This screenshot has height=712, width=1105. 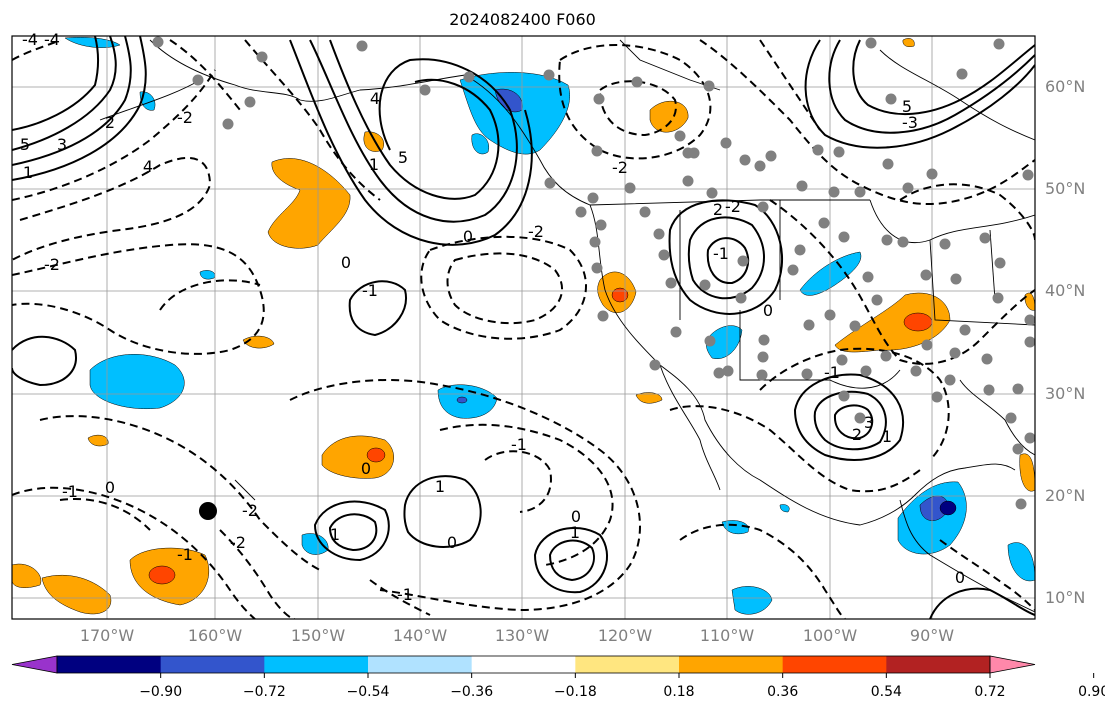 I want to click on colorbar-outline, so click(x=523, y=664).